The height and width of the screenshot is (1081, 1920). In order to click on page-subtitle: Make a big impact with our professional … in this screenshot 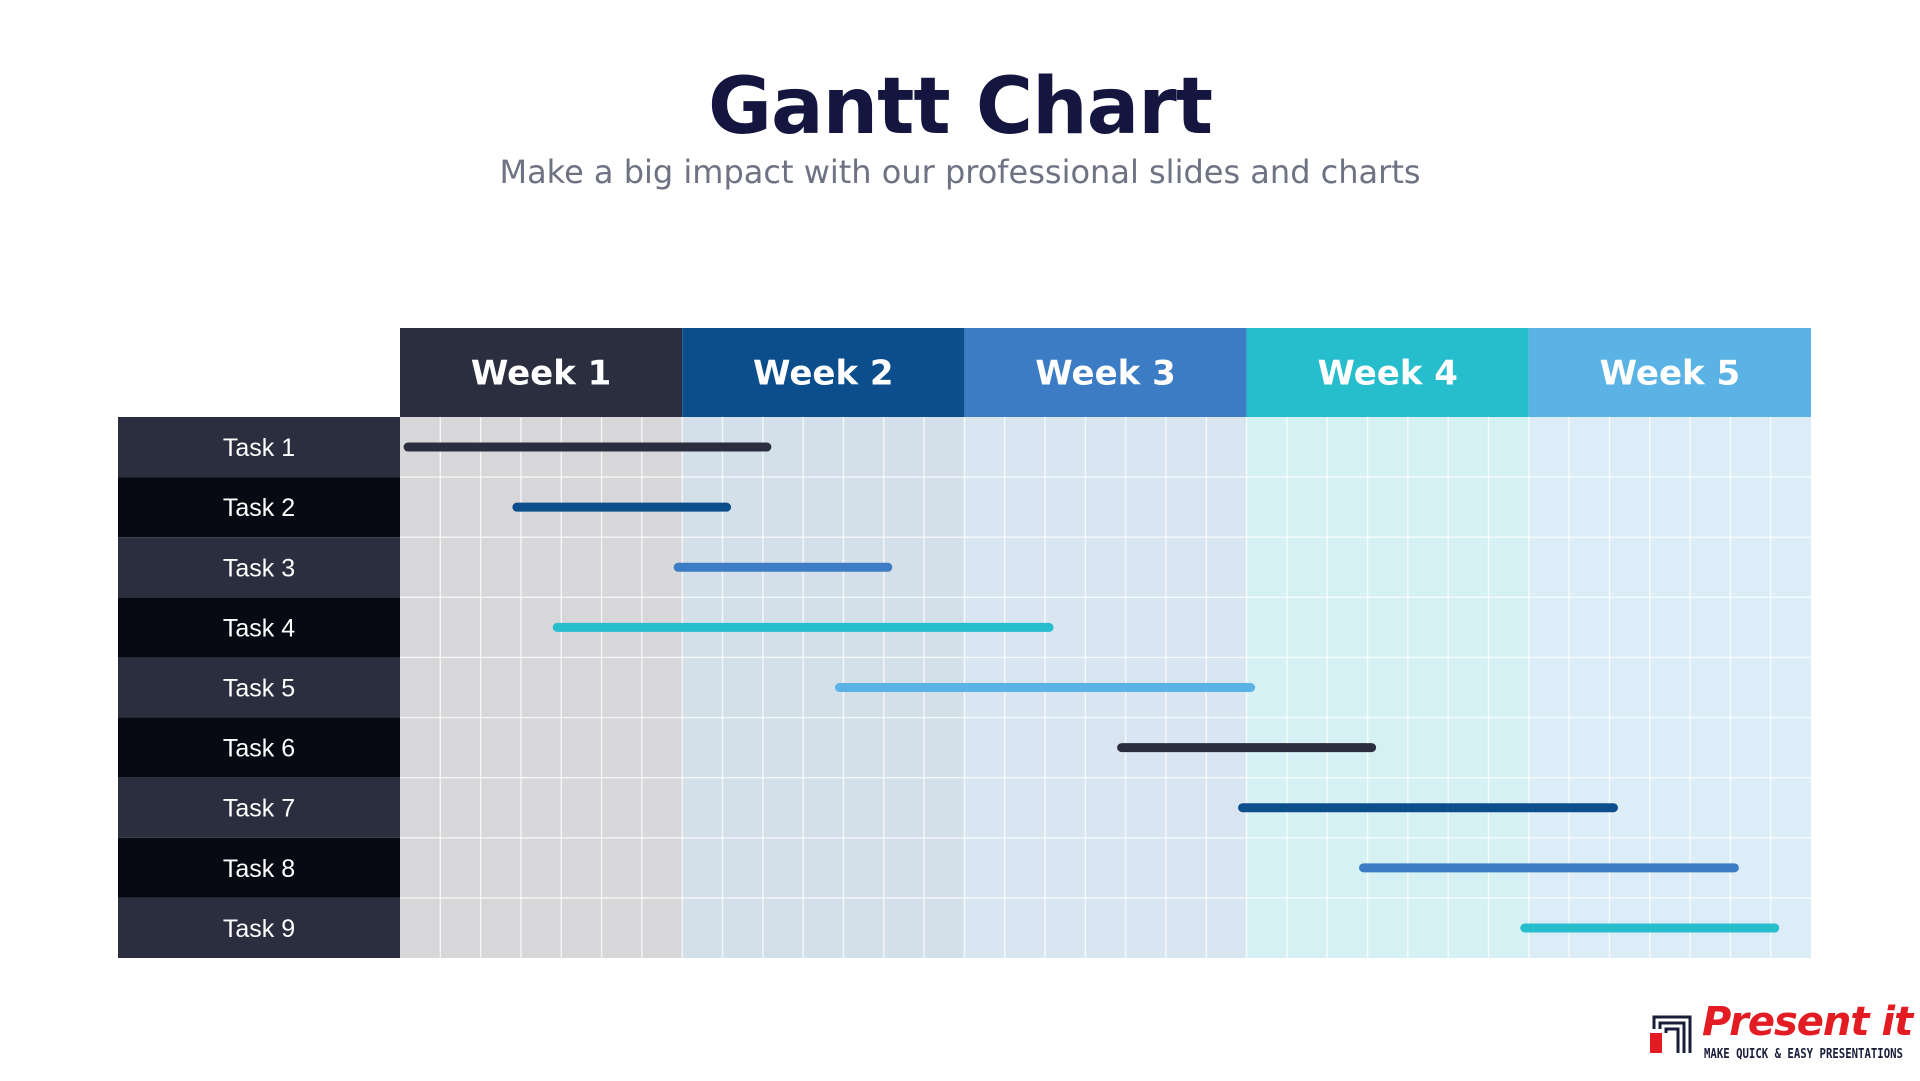, I will do `click(960, 172)`.